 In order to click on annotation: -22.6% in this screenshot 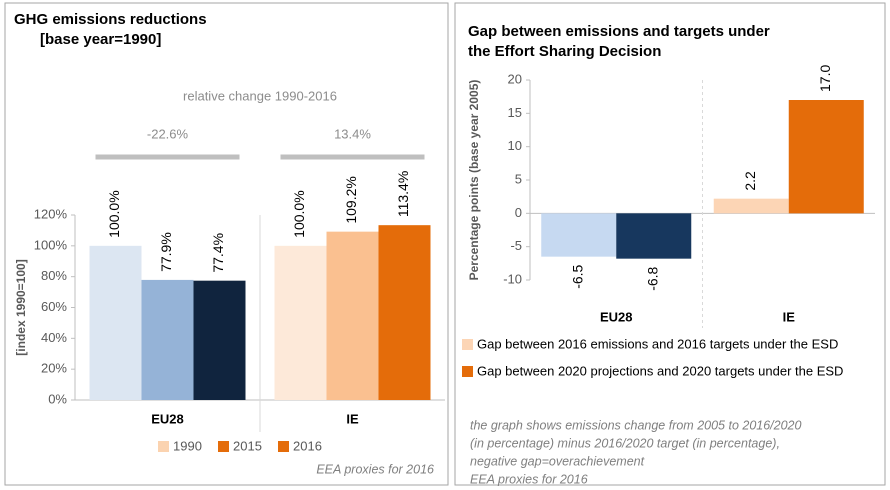, I will do `click(168, 133)`.